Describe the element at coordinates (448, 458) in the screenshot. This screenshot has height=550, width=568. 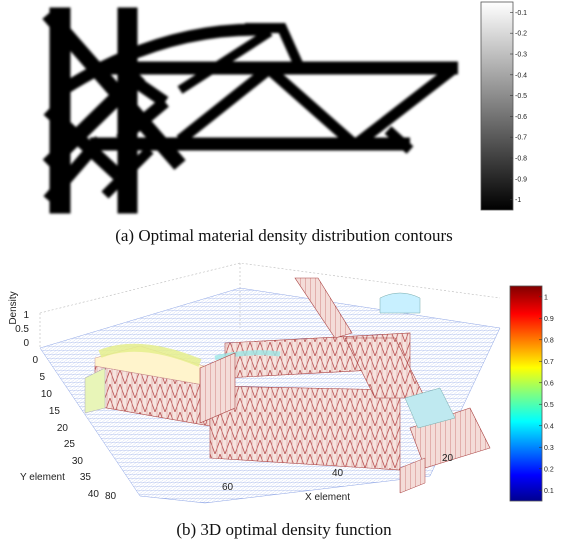
I see `x-tick-20: 20` at that location.